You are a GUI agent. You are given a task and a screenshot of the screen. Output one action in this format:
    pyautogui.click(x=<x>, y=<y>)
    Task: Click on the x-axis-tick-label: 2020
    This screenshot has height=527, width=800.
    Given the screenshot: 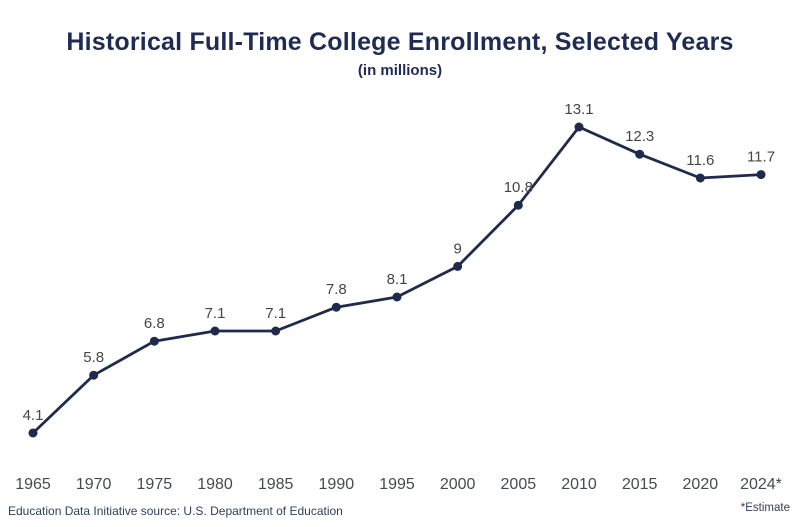 What is the action you would take?
    pyautogui.click(x=701, y=484)
    